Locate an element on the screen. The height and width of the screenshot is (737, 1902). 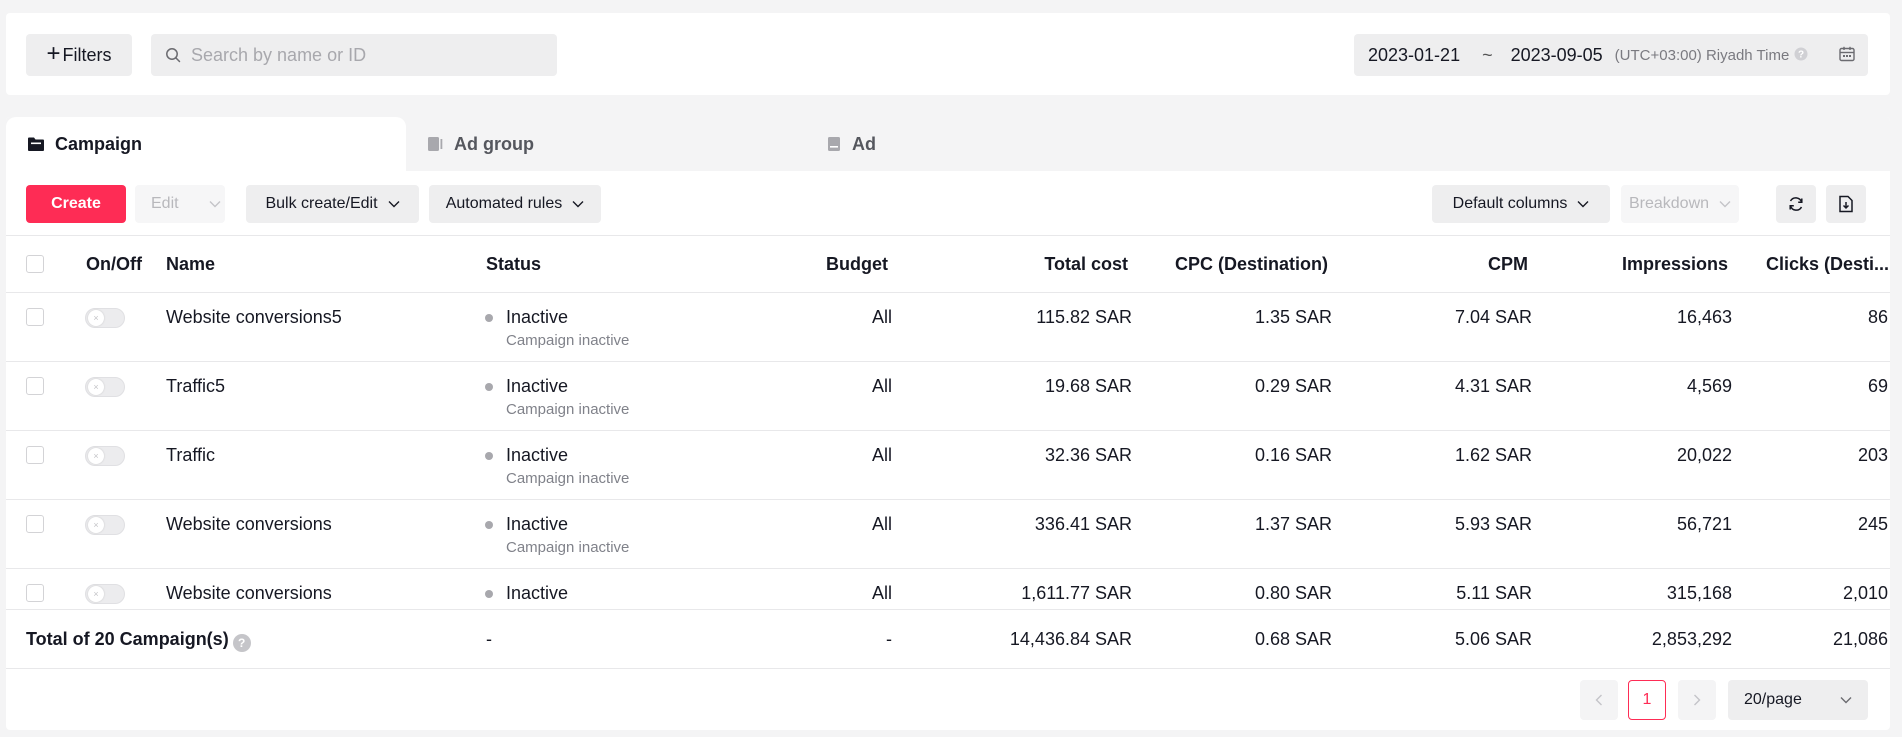
column-cpm: CPM is located at coordinates (1508, 264).